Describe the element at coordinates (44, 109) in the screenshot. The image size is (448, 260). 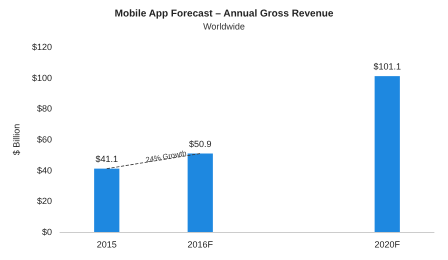
I see `y-tick-label: $80` at that location.